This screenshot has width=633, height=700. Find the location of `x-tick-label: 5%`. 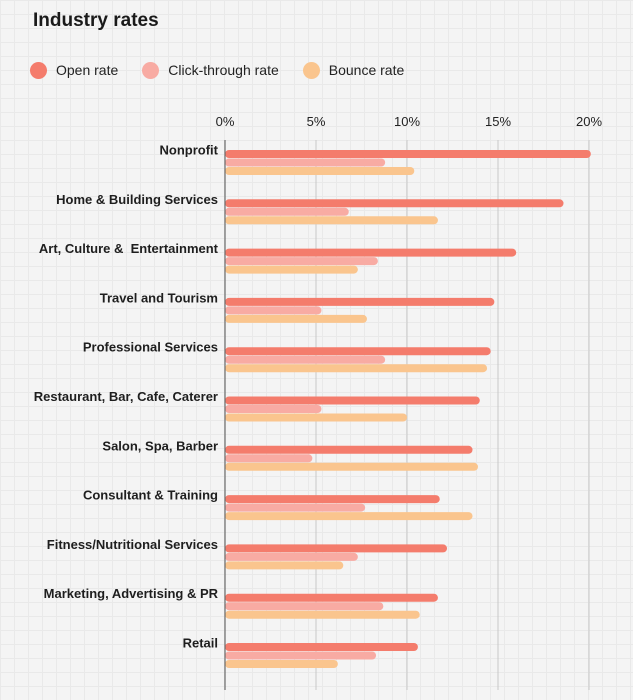

x-tick-label: 5% is located at coordinates (316, 121).